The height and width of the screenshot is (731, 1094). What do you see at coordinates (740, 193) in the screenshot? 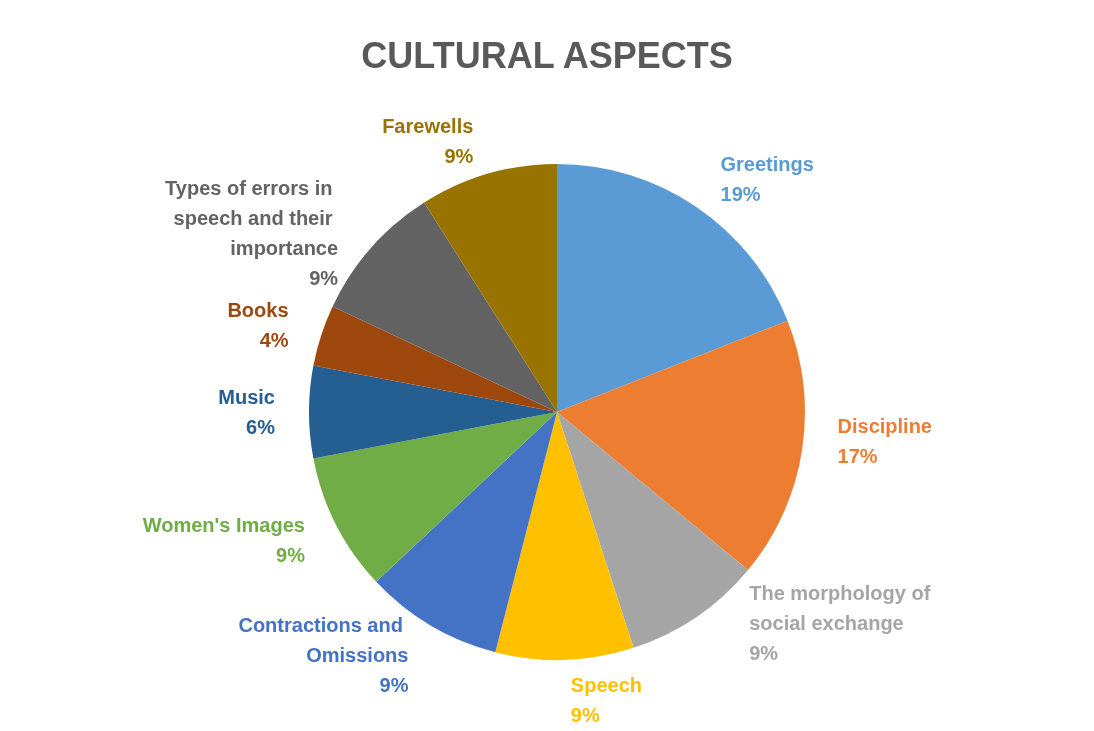
I see `data-label: 19%` at bounding box center [740, 193].